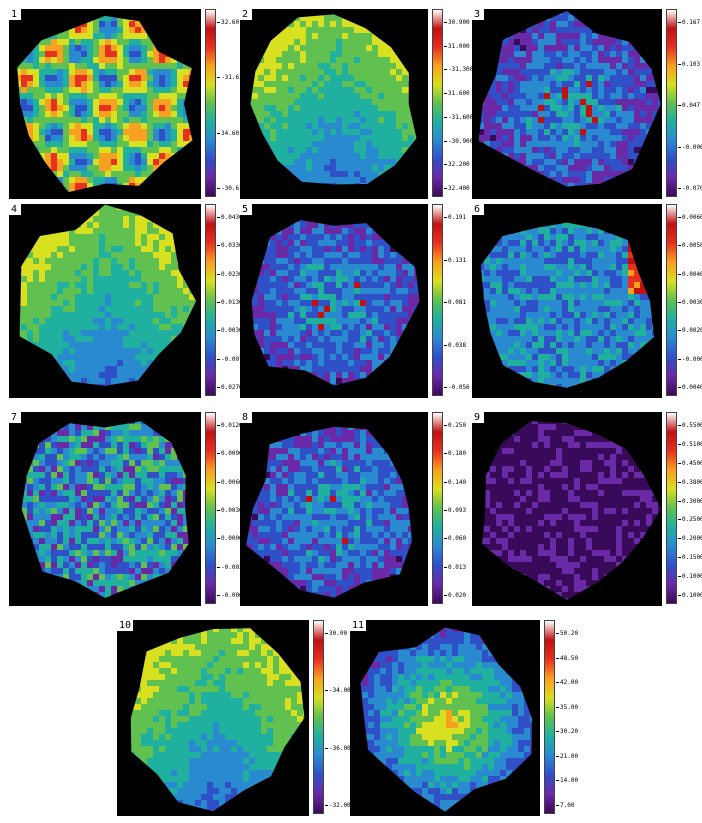 The width and height of the screenshot is (702, 823). What do you see at coordinates (690, 557) in the screenshot?
I see `colorbar-tick-label: 0.1500` at bounding box center [690, 557].